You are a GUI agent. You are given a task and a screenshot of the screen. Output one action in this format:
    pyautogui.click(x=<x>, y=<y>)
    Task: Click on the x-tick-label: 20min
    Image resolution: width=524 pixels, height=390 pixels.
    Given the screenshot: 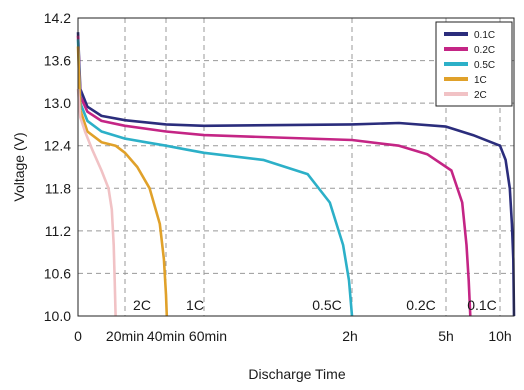 What is the action you would take?
    pyautogui.click(x=125, y=336)
    